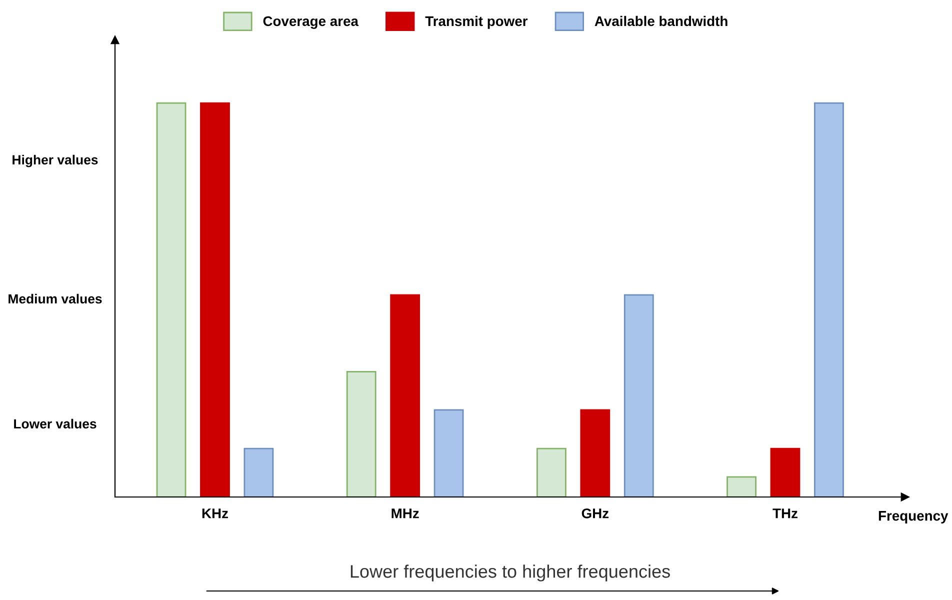  What do you see at coordinates (785, 513) in the screenshot?
I see `x-tick-label: THz` at bounding box center [785, 513].